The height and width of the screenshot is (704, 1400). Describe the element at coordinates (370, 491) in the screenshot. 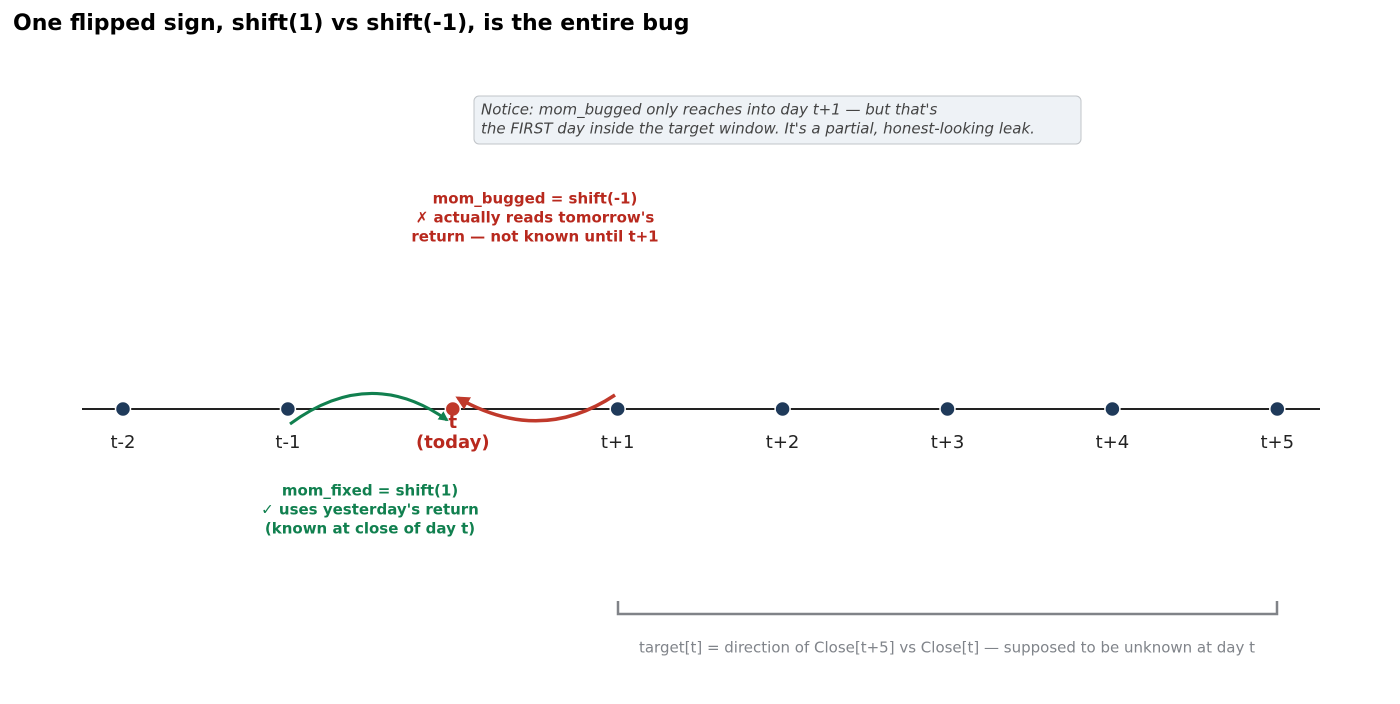

I see `fixed-line: mom_fixed = shift(1)` at that location.